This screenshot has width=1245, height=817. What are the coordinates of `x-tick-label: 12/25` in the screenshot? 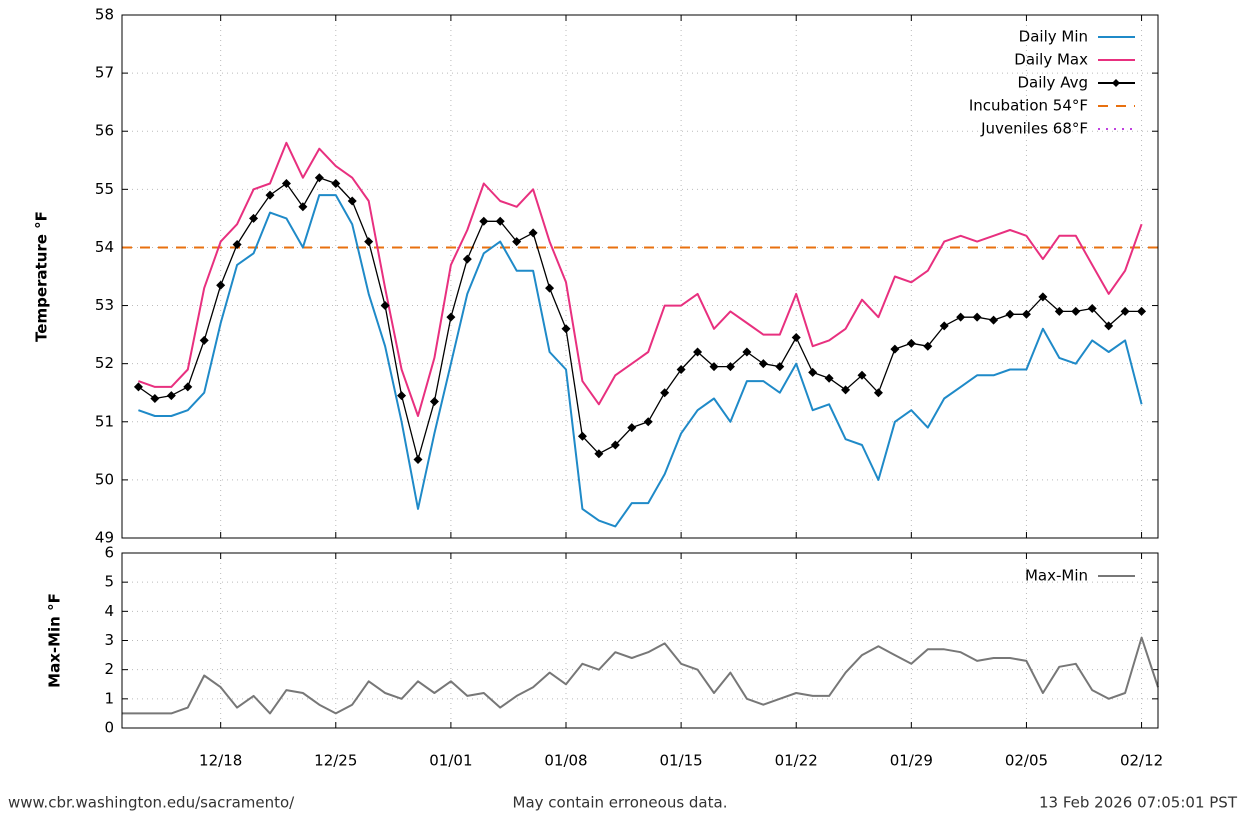 It's located at (335, 761).